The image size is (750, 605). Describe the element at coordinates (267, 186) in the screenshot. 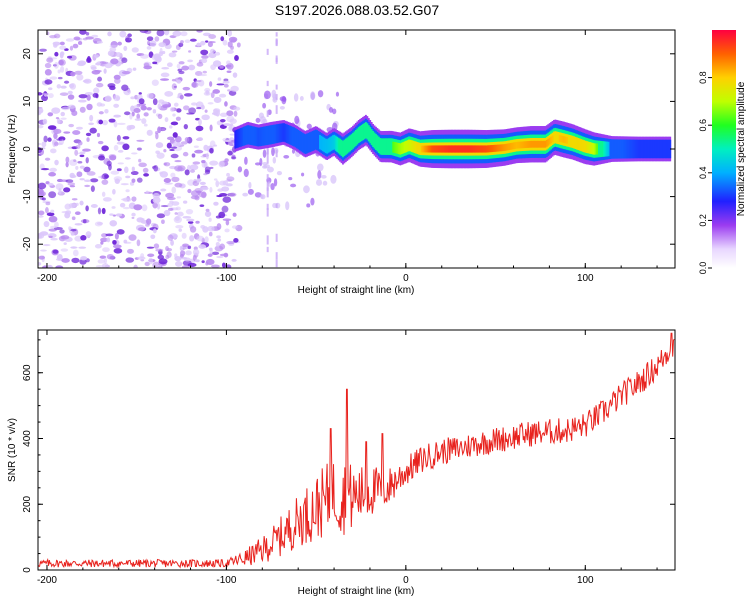

I see `noise-streak` at that location.